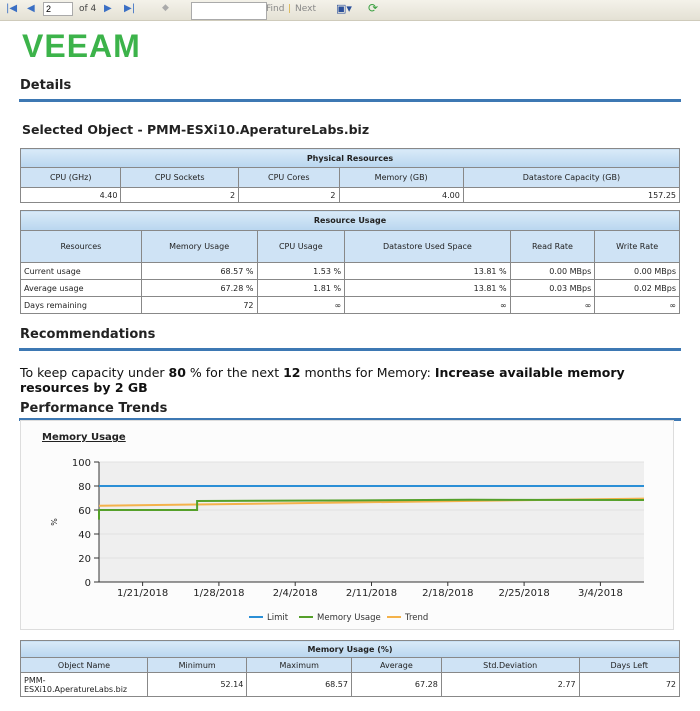 This screenshot has height=711, width=700. What do you see at coordinates (292, 372) in the screenshot?
I see `months: 12` at bounding box center [292, 372].